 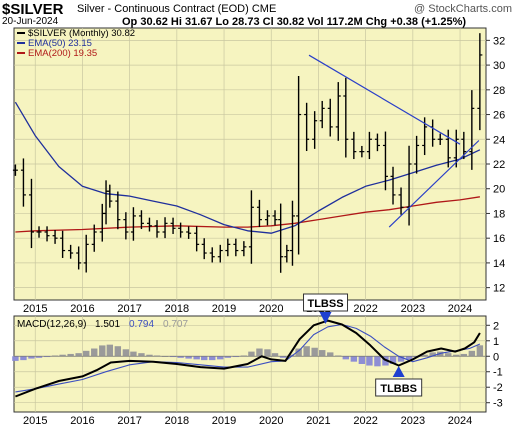 What do you see at coordinates (33, 9) in the screenshot?
I see `chart-symbol: $SILVER` at bounding box center [33, 9].